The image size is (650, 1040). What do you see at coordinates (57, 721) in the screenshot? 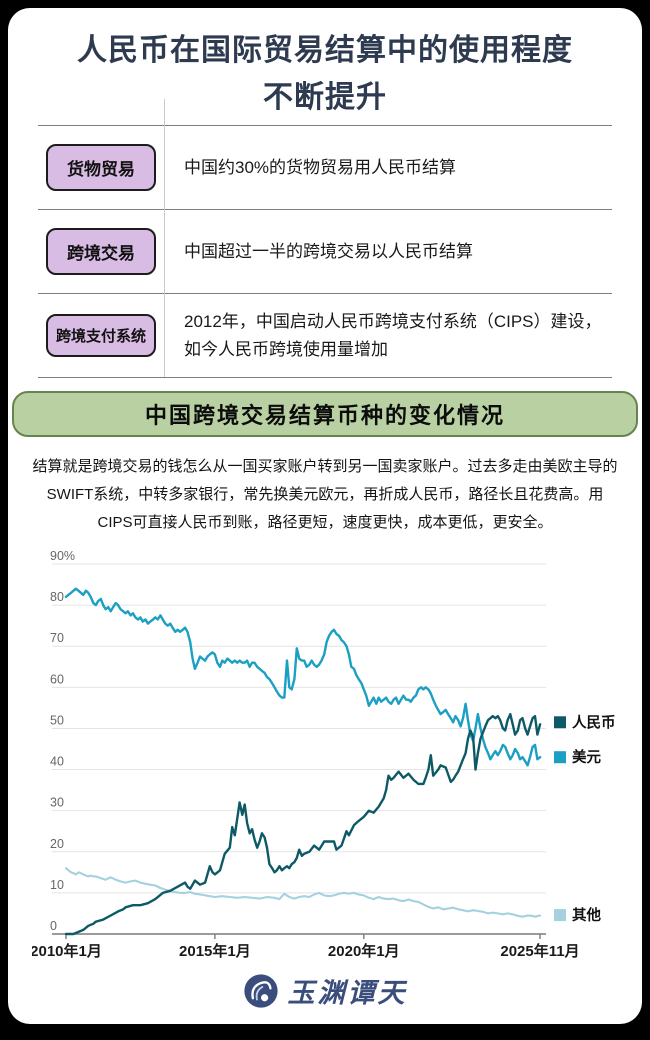
I see `svg-text: 50` at bounding box center [57, 721].